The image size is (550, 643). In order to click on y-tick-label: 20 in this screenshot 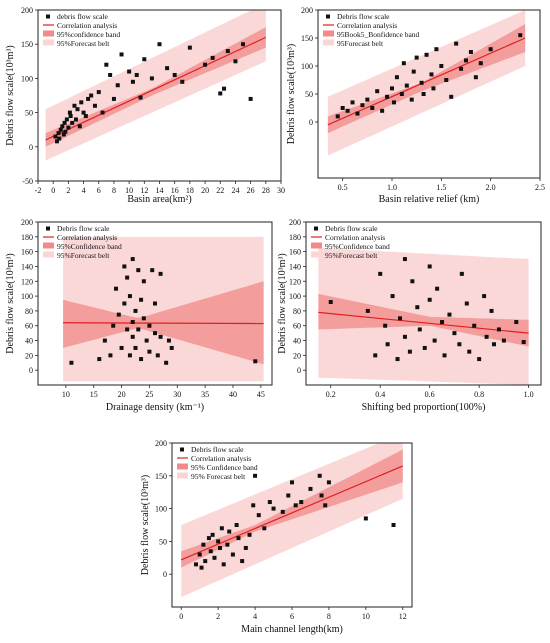, I will do `click(297, 355)`.